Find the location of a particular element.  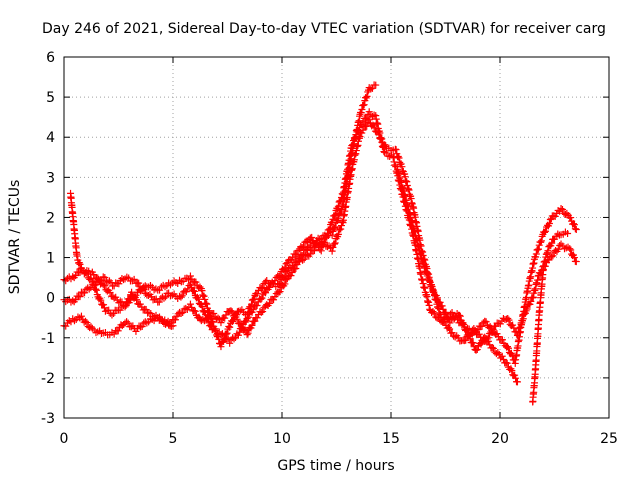

y-tick-label: 1 is located at coordinates (50, 259).